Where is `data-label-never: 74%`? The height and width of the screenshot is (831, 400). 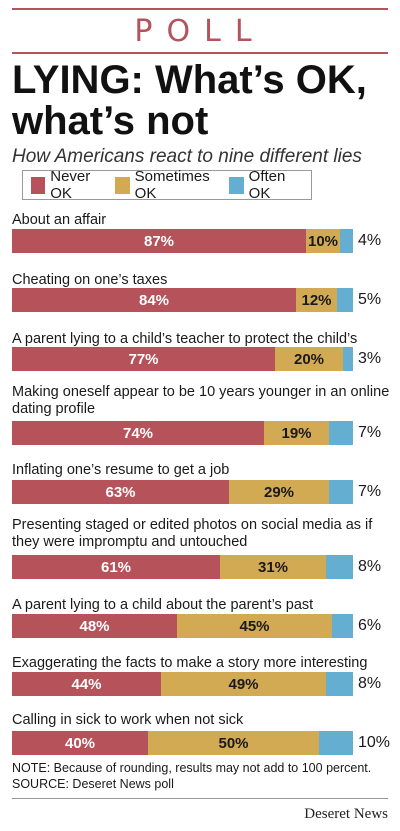
data-label-never: 74% is located at coordinates (138, 433).